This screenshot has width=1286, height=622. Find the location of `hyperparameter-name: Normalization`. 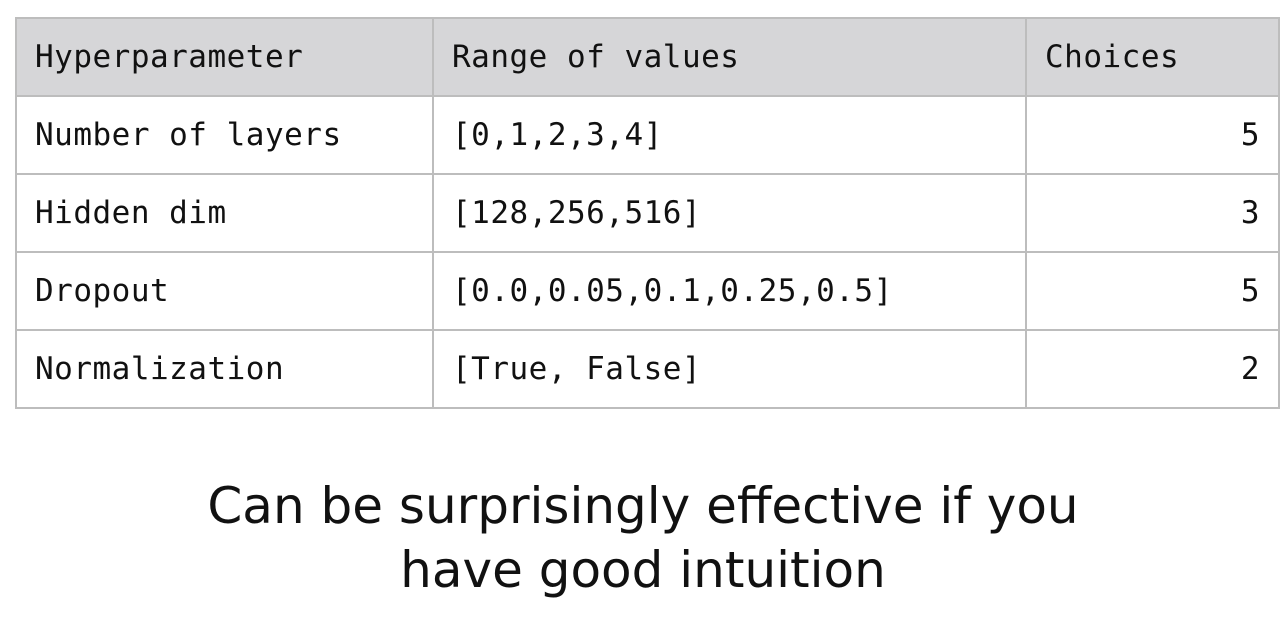

hyperparameter-name: Normalization is located at coordinates (224, 369).